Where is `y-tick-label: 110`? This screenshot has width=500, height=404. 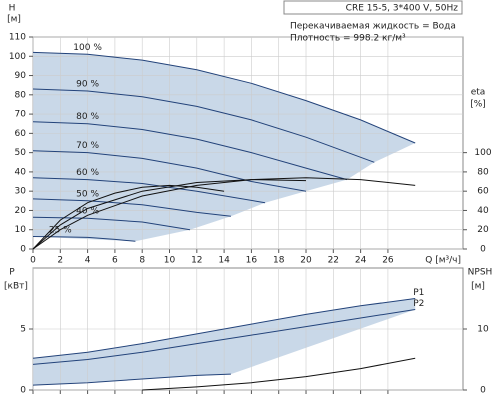 y-tick-label: 110 is located at coordinates (17, 38).